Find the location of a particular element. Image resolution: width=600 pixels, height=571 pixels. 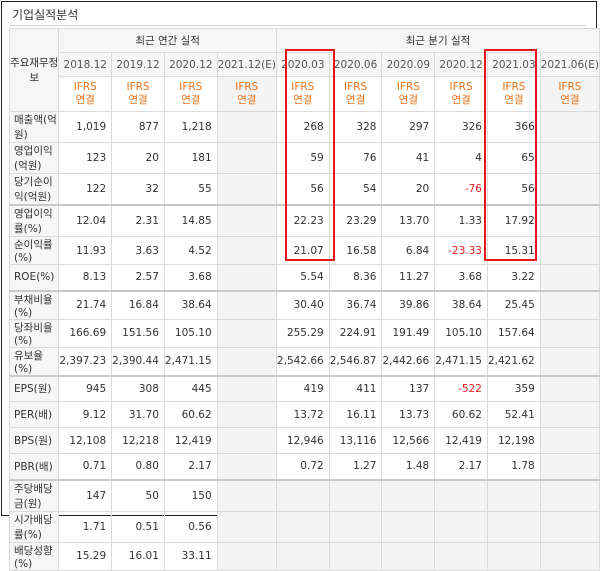

table-row: 배당성향(%) 15.29 16.01 33.11 is located at coordinates (304, 556).